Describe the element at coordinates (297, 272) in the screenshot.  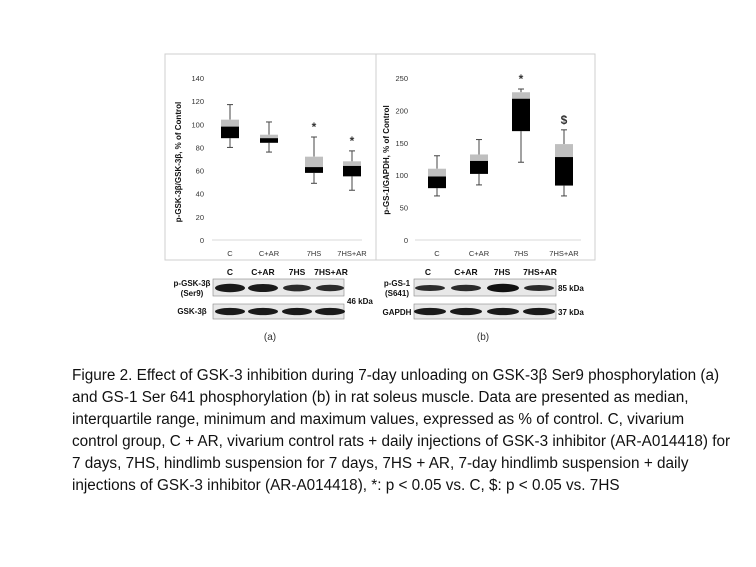
I see `blot-a-lane-label: 7HS` at that location.